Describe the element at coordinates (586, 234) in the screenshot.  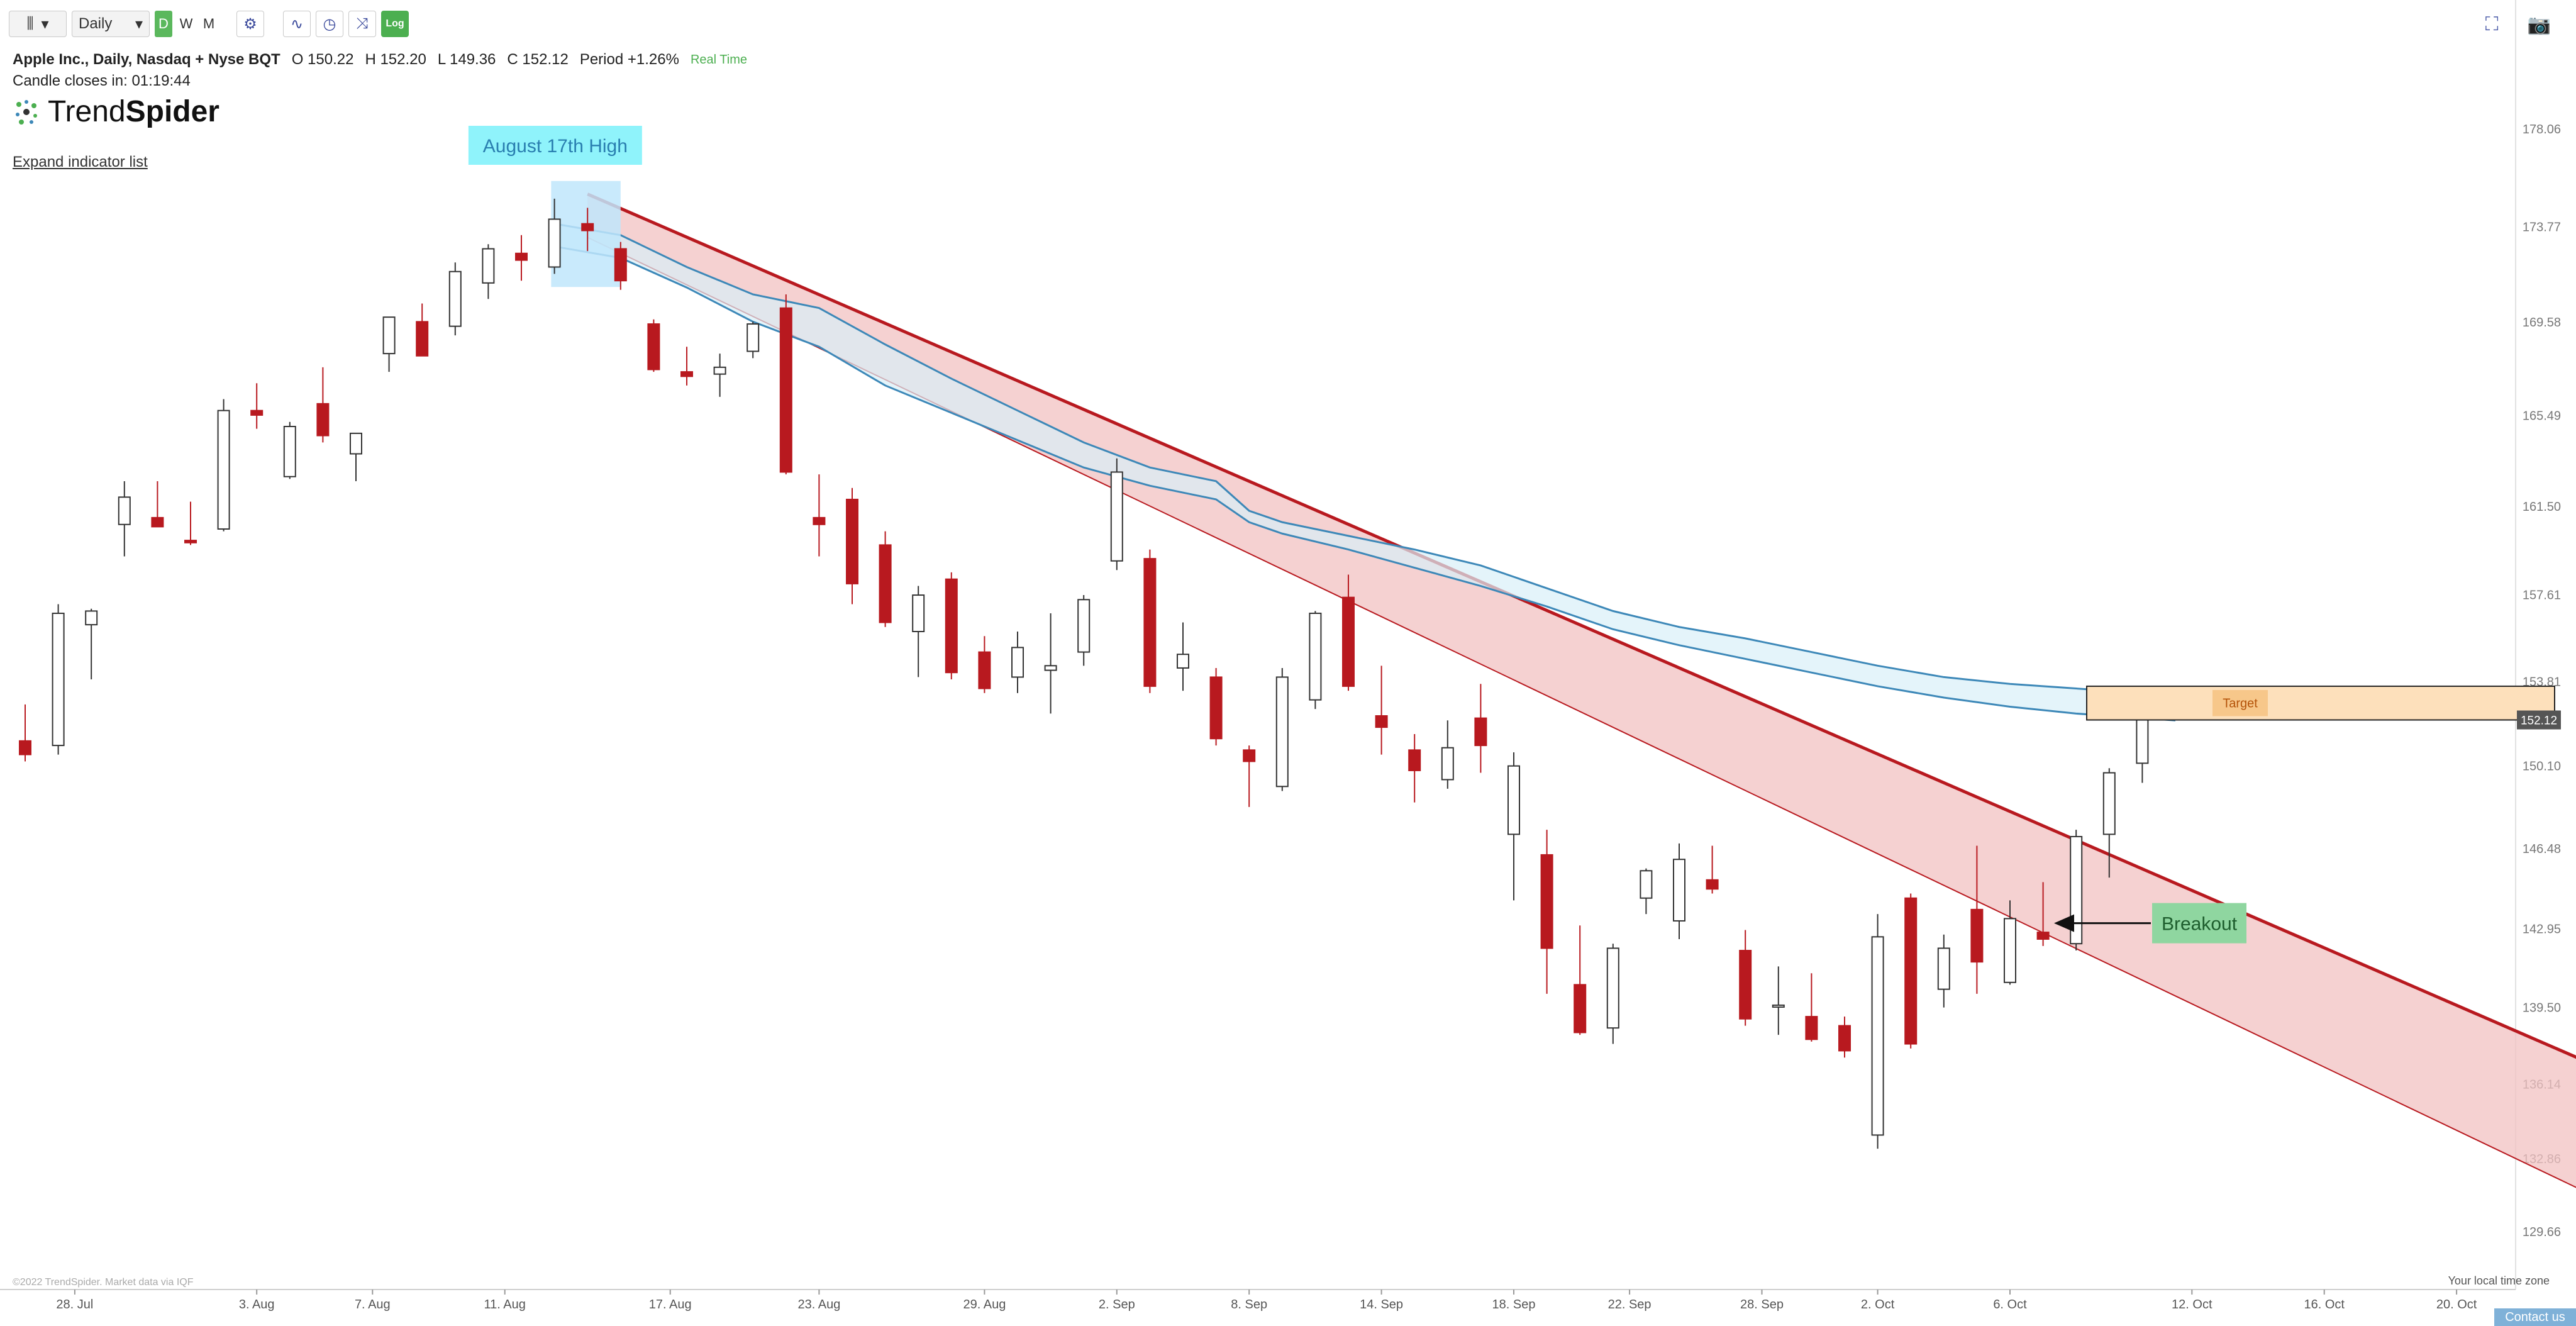
I see `august-high-highlight` at that location.